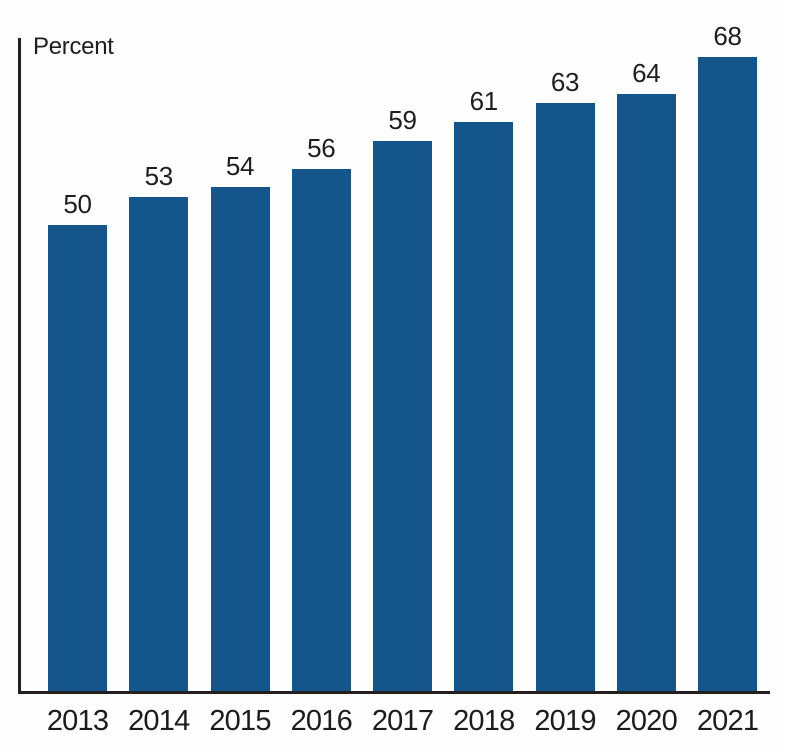 Image resolution: width=786 pixels, height=748 pixels. I want to click on x-axis-line, so click(394, 692).